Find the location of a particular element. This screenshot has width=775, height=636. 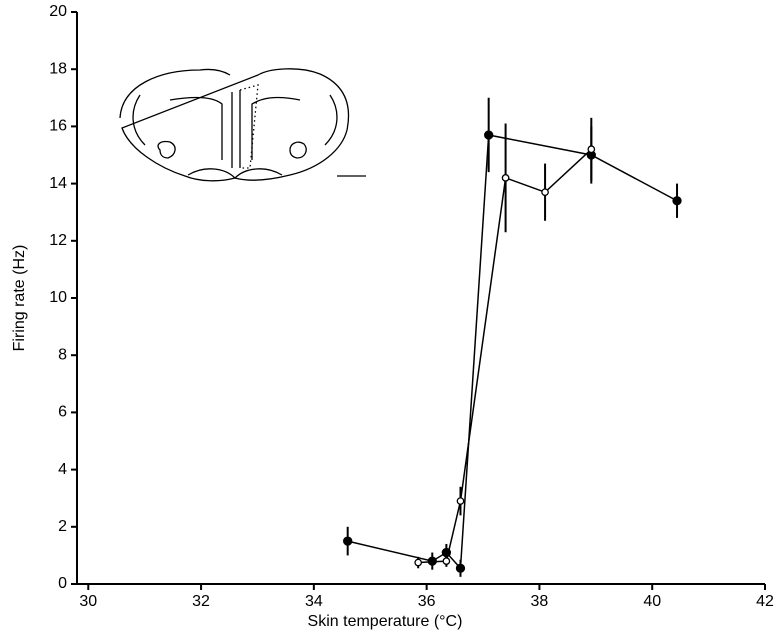

x-tick-label: 40 is located at coordinates (652, 601).